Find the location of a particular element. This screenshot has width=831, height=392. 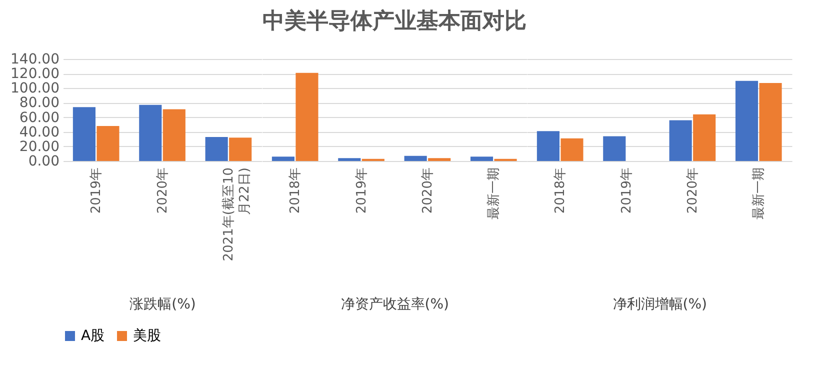

x-tick-label: 2021年(截至10月22日) is located at coordinates (236, 215).